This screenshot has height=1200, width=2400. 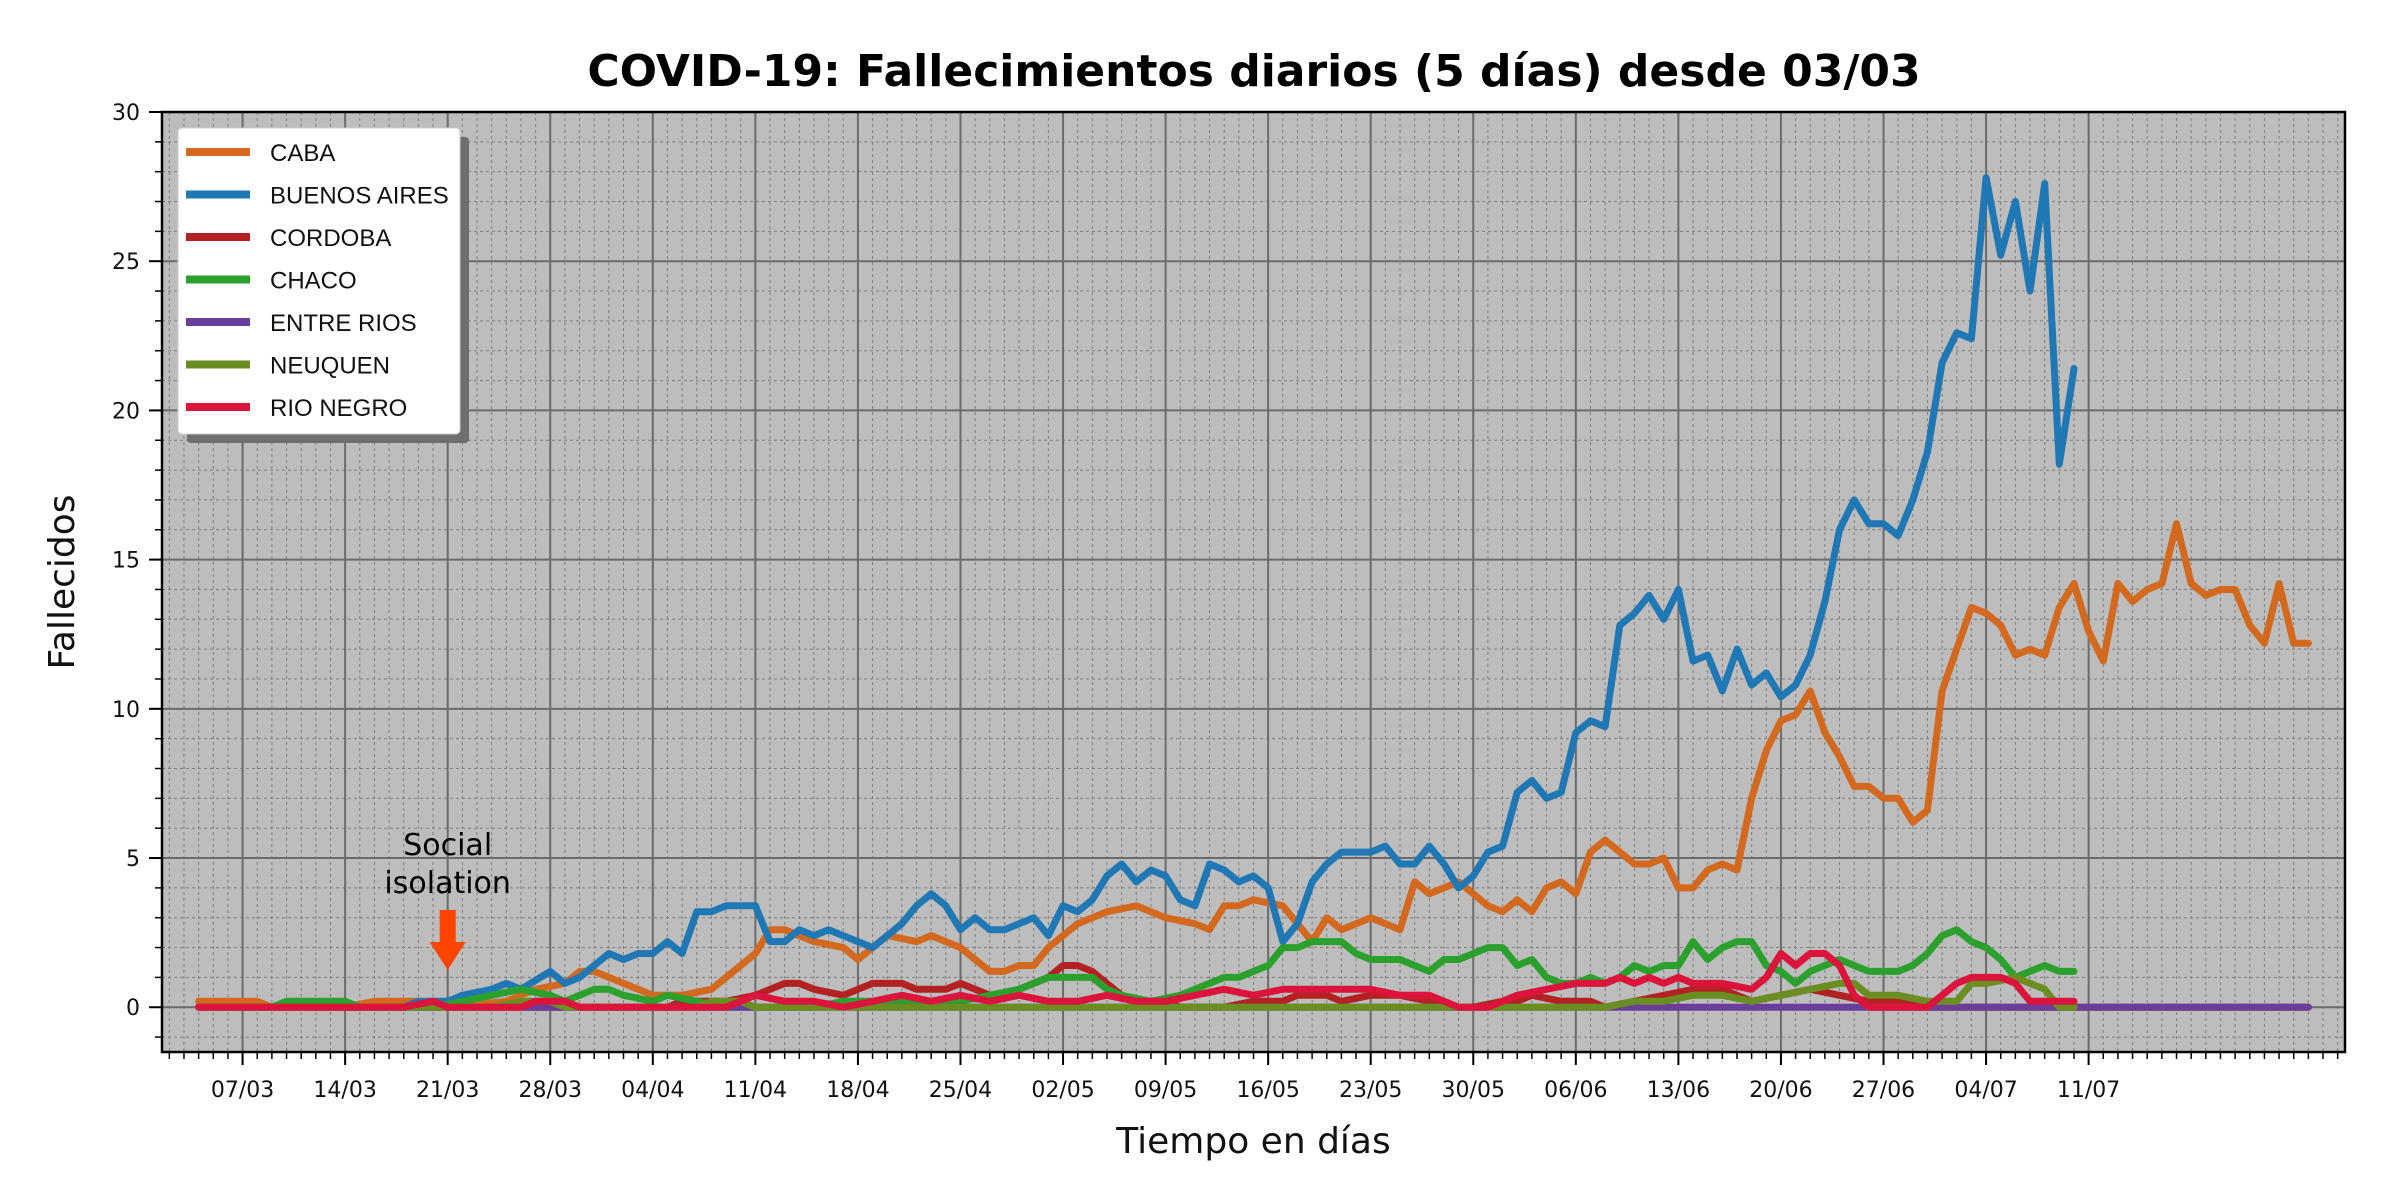 What do you see at coordinates (330, 238) in the screenshot?
I see `legend-label: CORDOBA` at bounding box center [330, 238].